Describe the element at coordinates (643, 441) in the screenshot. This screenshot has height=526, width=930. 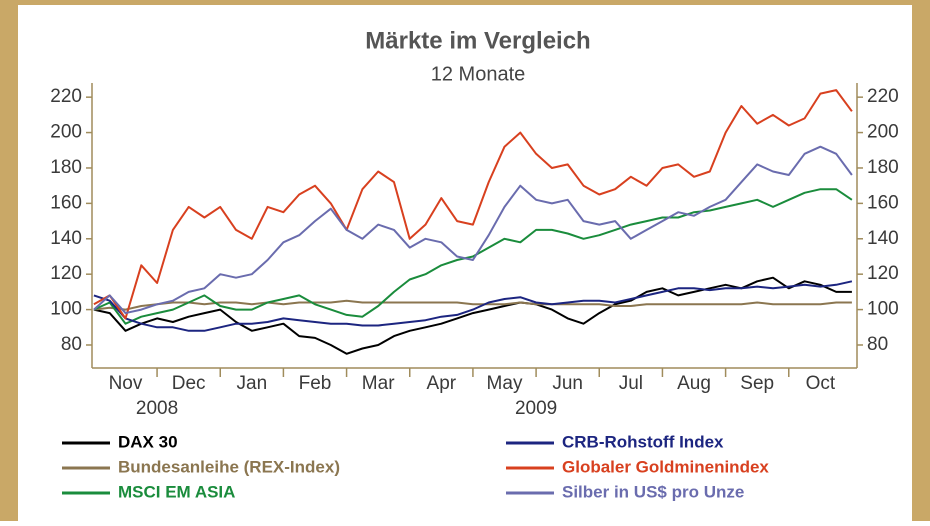
I see `legend-label: CRB-Rohstoff Index` at that location.